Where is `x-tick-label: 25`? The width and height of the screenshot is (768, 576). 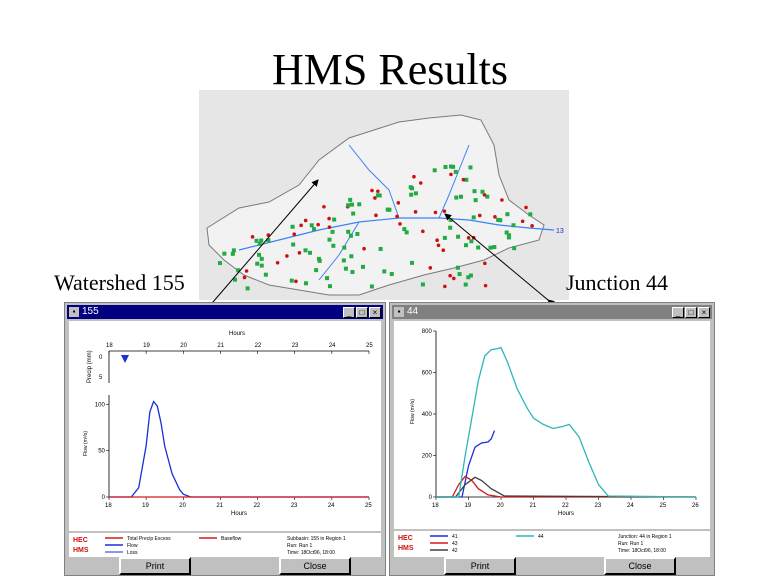 x-tick-label: 25 is located at coordinates (368, 506).